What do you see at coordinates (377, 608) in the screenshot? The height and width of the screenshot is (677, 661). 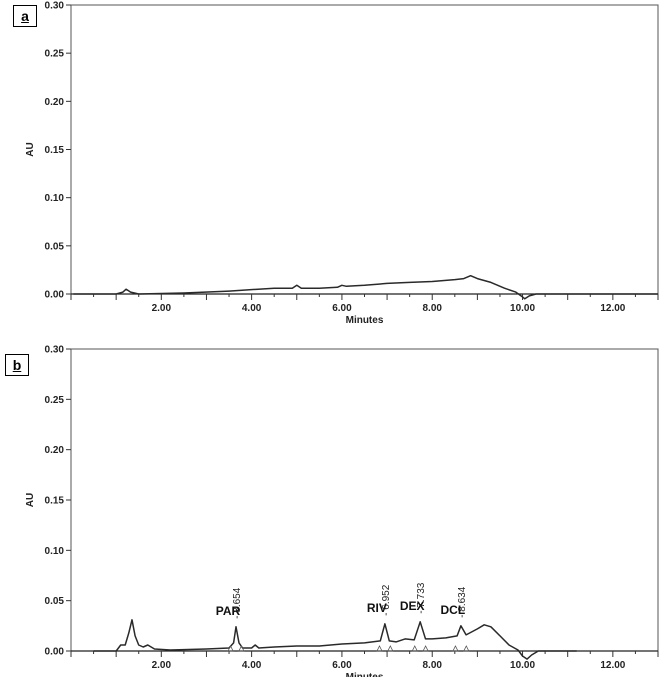 I see `peak-name-label: RIV` at bounding box center [377, 608].